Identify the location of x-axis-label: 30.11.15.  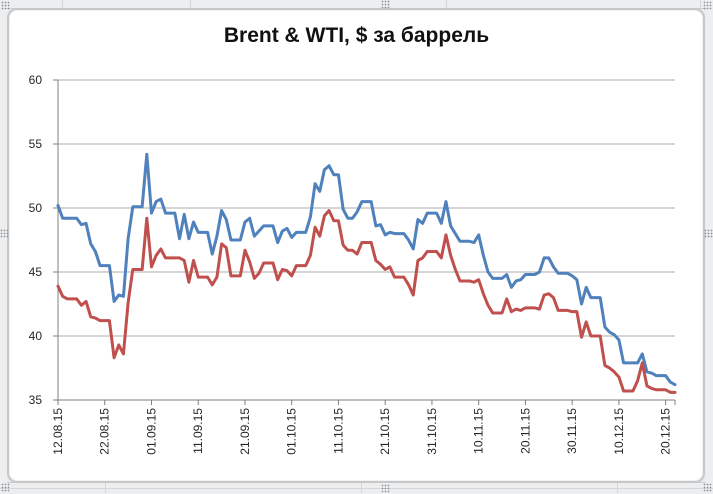
(572, 431).